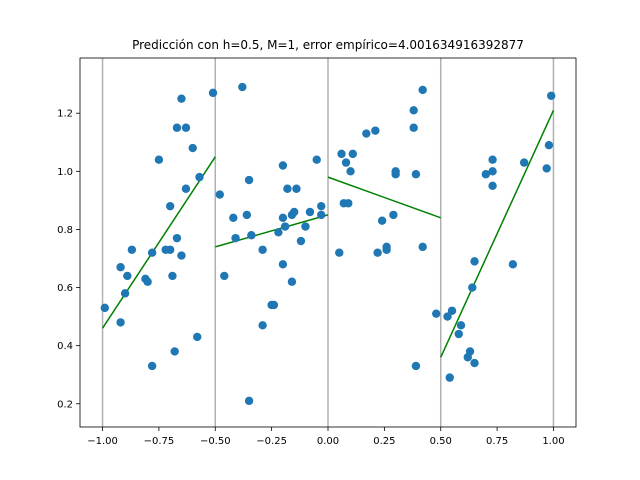  Describe the element at coordinates (159, 441) in the screenshot. I see `x-tick-label: −0.75` at that location.